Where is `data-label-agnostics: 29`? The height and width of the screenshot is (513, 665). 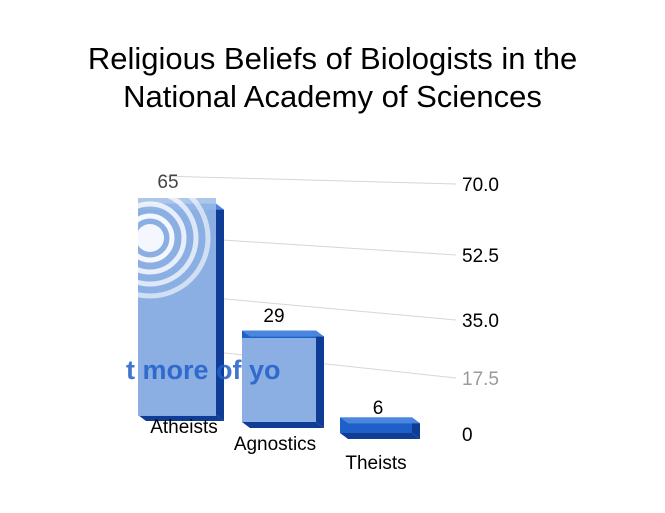 data-label-agnostics: 29 is located at coordinates (273, 316).